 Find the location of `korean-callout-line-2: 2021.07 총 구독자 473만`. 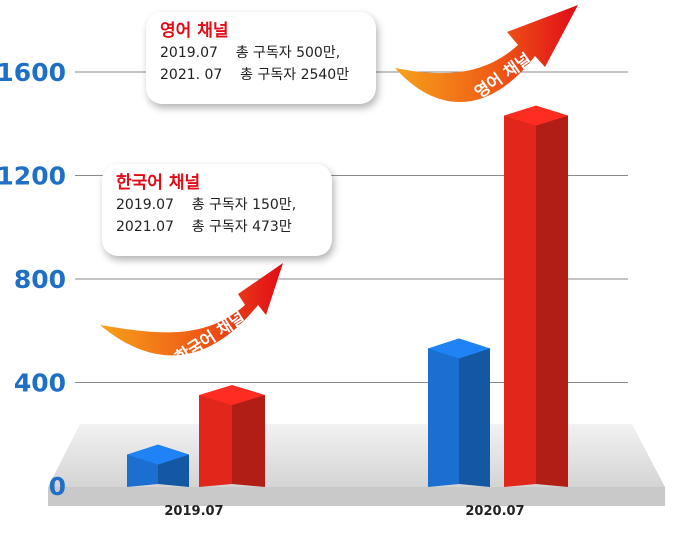

korean-callout-line-2: 2021.07 총 구독자 473만 is located at coordinates (204, 227).